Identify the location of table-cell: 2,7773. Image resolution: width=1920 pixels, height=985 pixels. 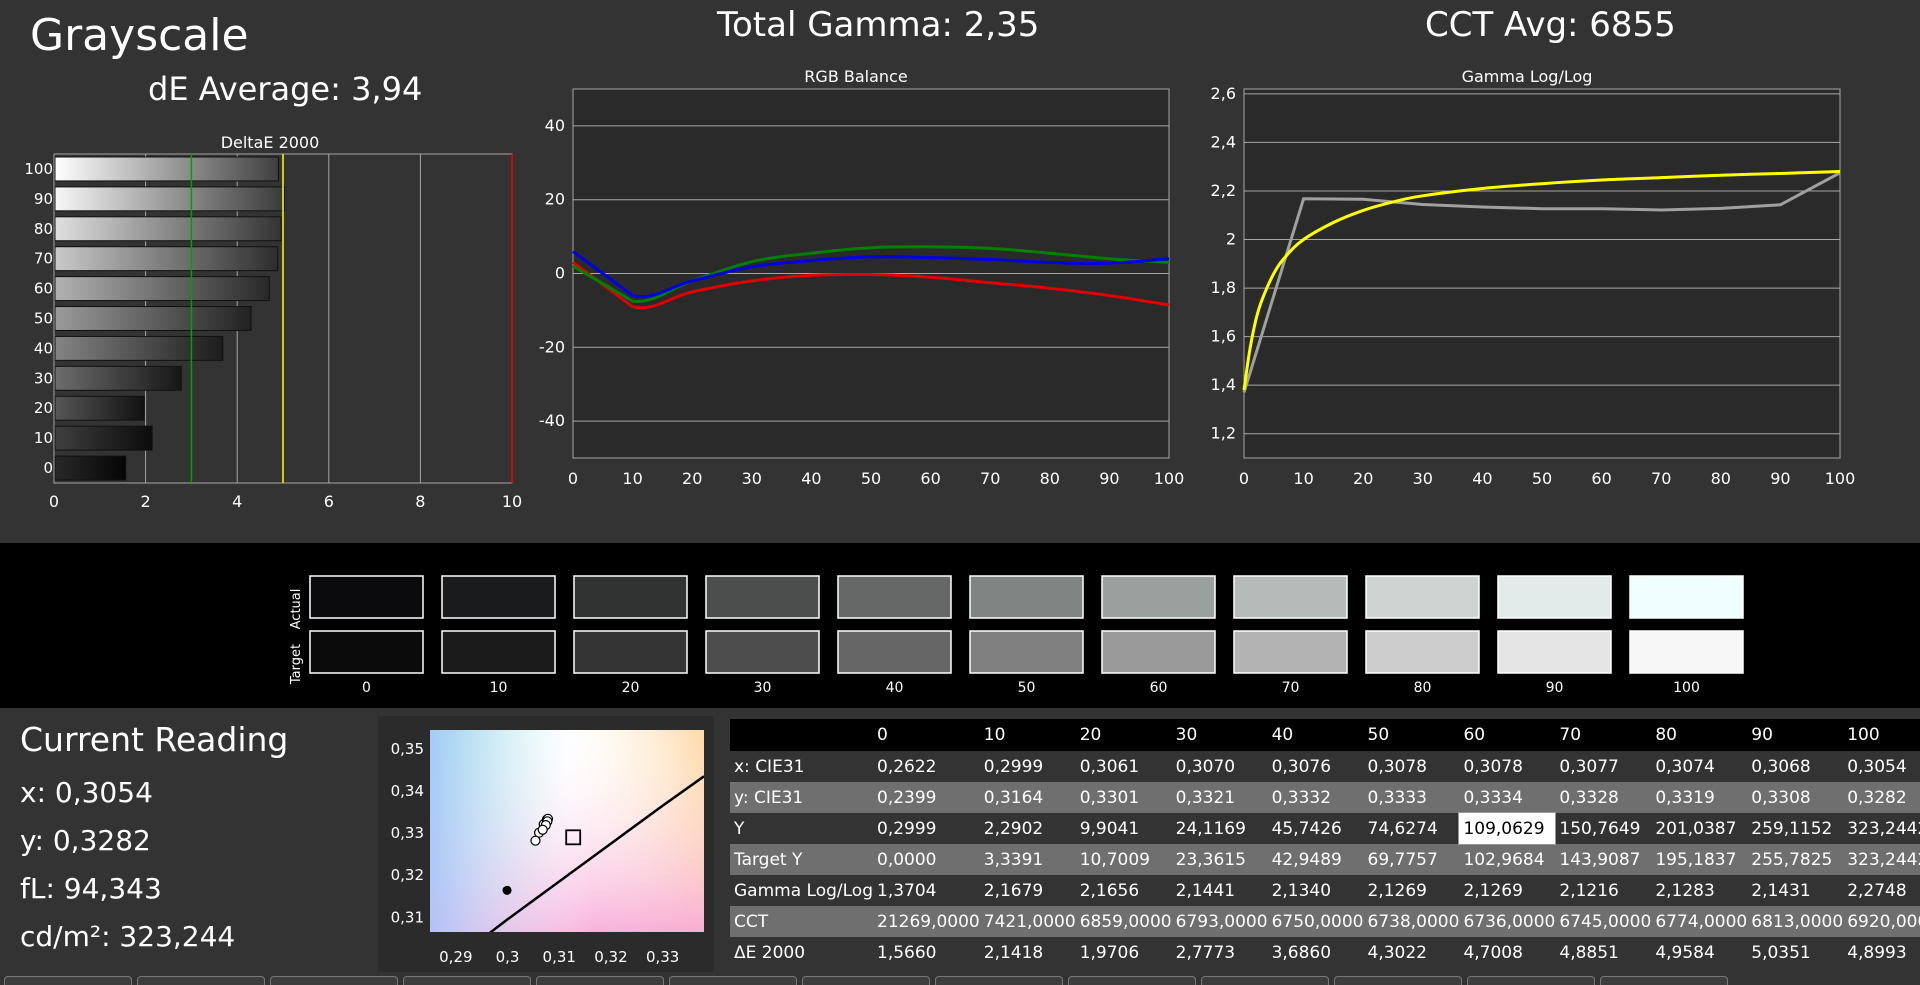
(1219, 952).